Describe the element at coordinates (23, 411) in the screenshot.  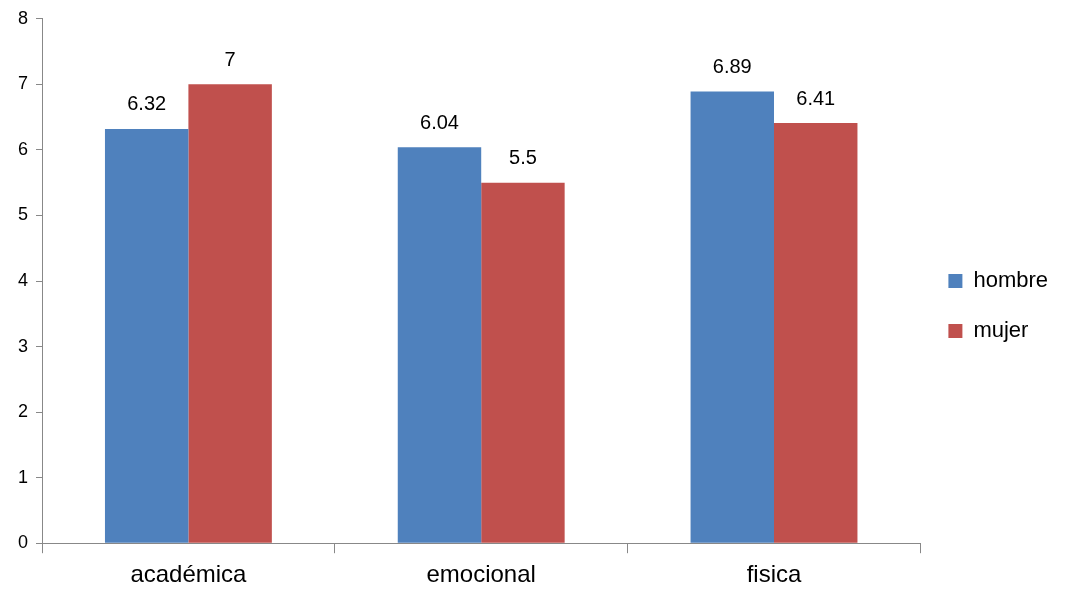
I see `y-tick-label: 2` at that location.